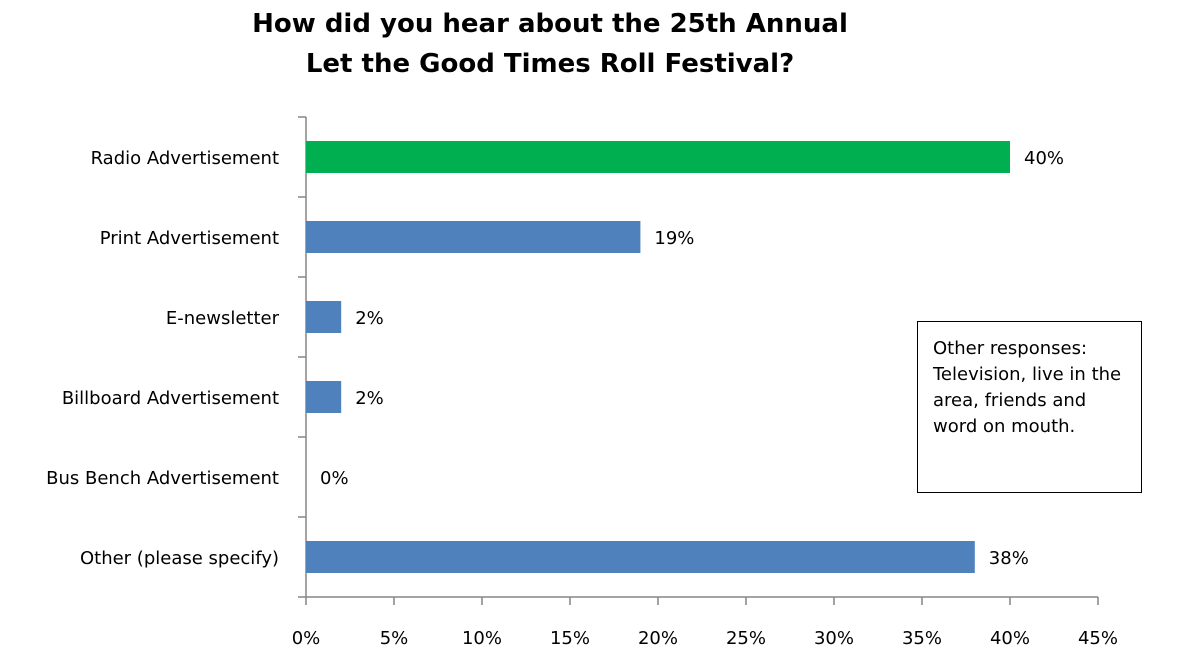  I want to click on x-tick-label: 5%, so click(394, 638).